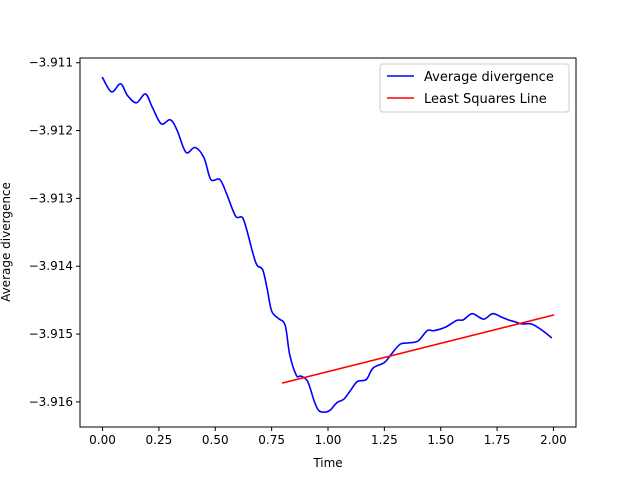 The image size is (640, 480). I want to click on legend-label-average-divergence: Average divergence, so click(489, 77).